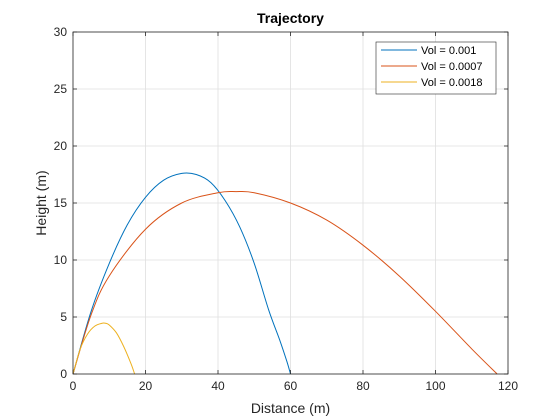  What do you see at coordinates (448, 51) in the screenshot?
I see `legend-label-1: Vol = 0.001` at bounding box center [448, 51].